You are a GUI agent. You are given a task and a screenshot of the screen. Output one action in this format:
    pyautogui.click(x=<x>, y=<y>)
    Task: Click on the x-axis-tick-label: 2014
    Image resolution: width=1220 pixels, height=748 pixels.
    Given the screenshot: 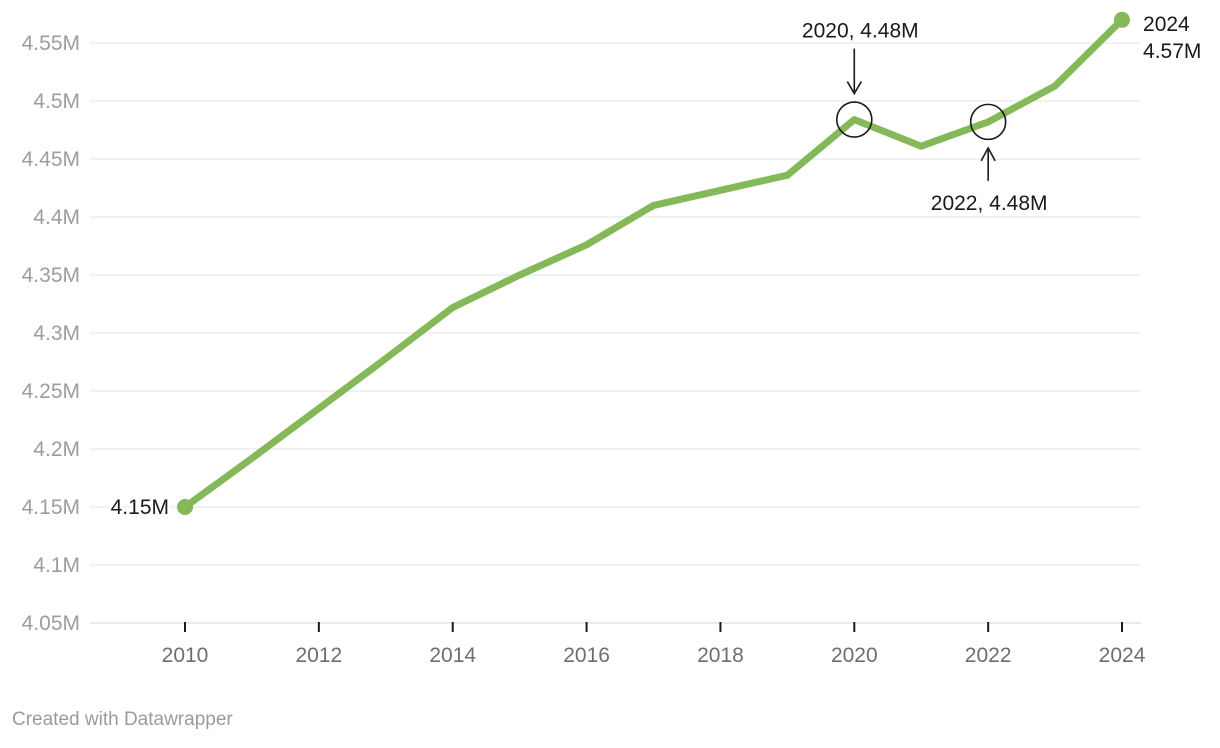 What is the action you would take?
    pyautogui.click(x=452, y=655)
    